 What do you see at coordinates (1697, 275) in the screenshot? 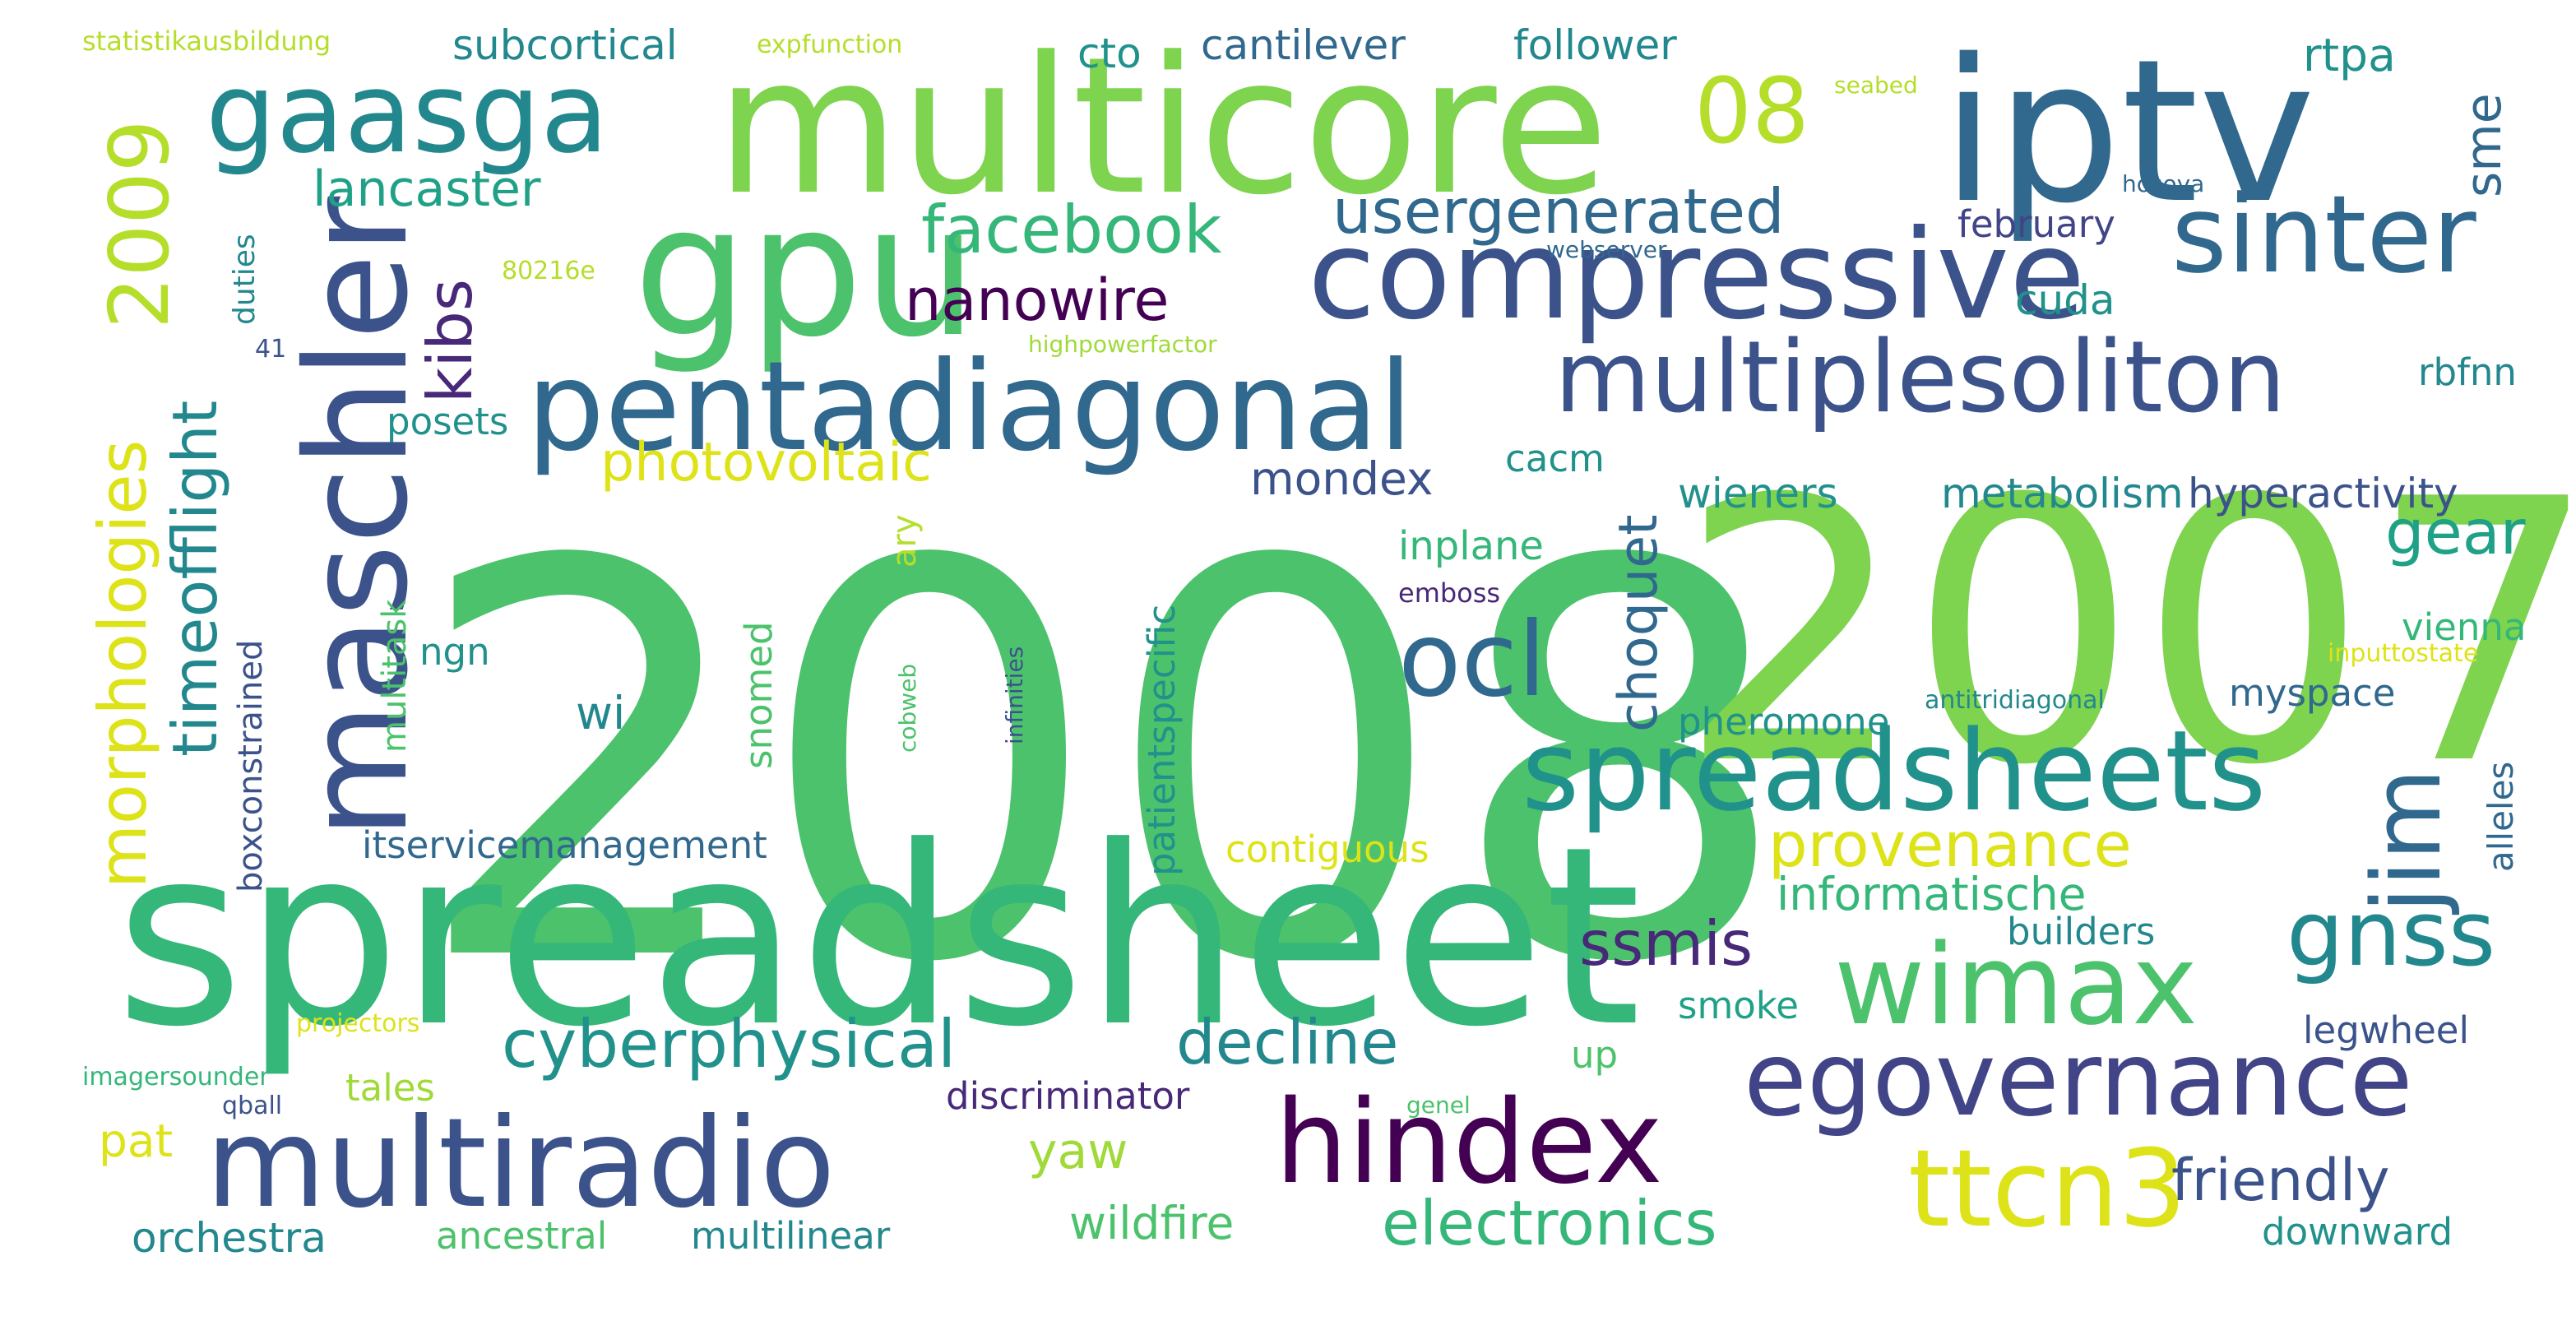
I see `word: compressive` at bounding box center [1697, 275].